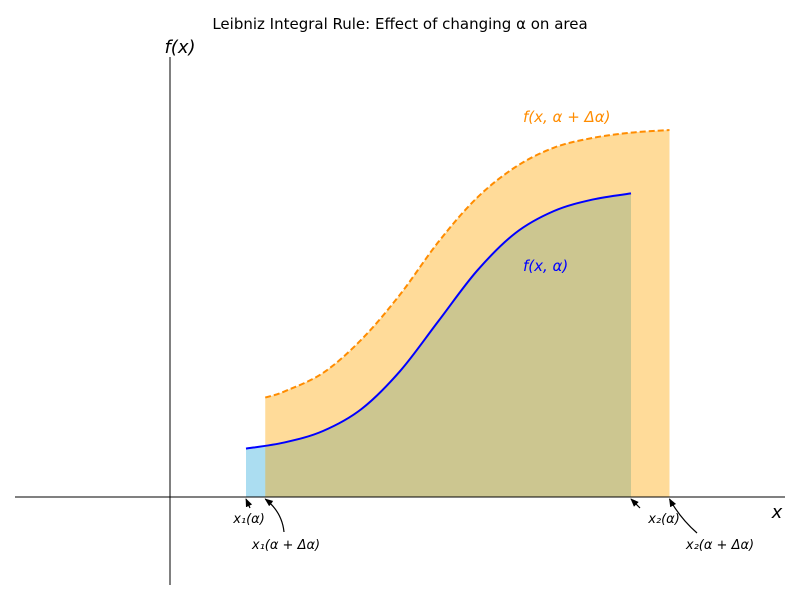 This screenshot has width=800, height=600. I want to click on series-label-orange: f(x, α + Δα), so click(567, 117).